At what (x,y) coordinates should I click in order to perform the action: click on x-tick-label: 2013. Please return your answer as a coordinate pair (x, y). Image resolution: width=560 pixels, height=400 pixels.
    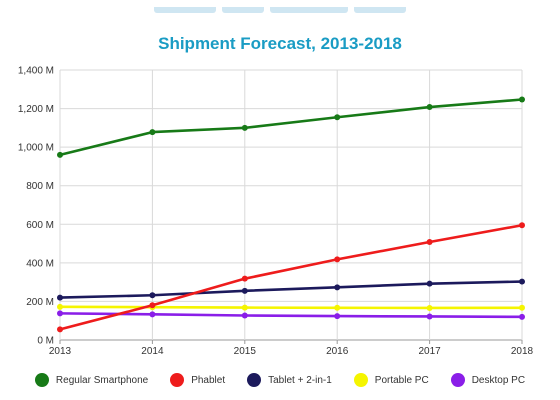
    Looking at the image, I should click on (60, 351).